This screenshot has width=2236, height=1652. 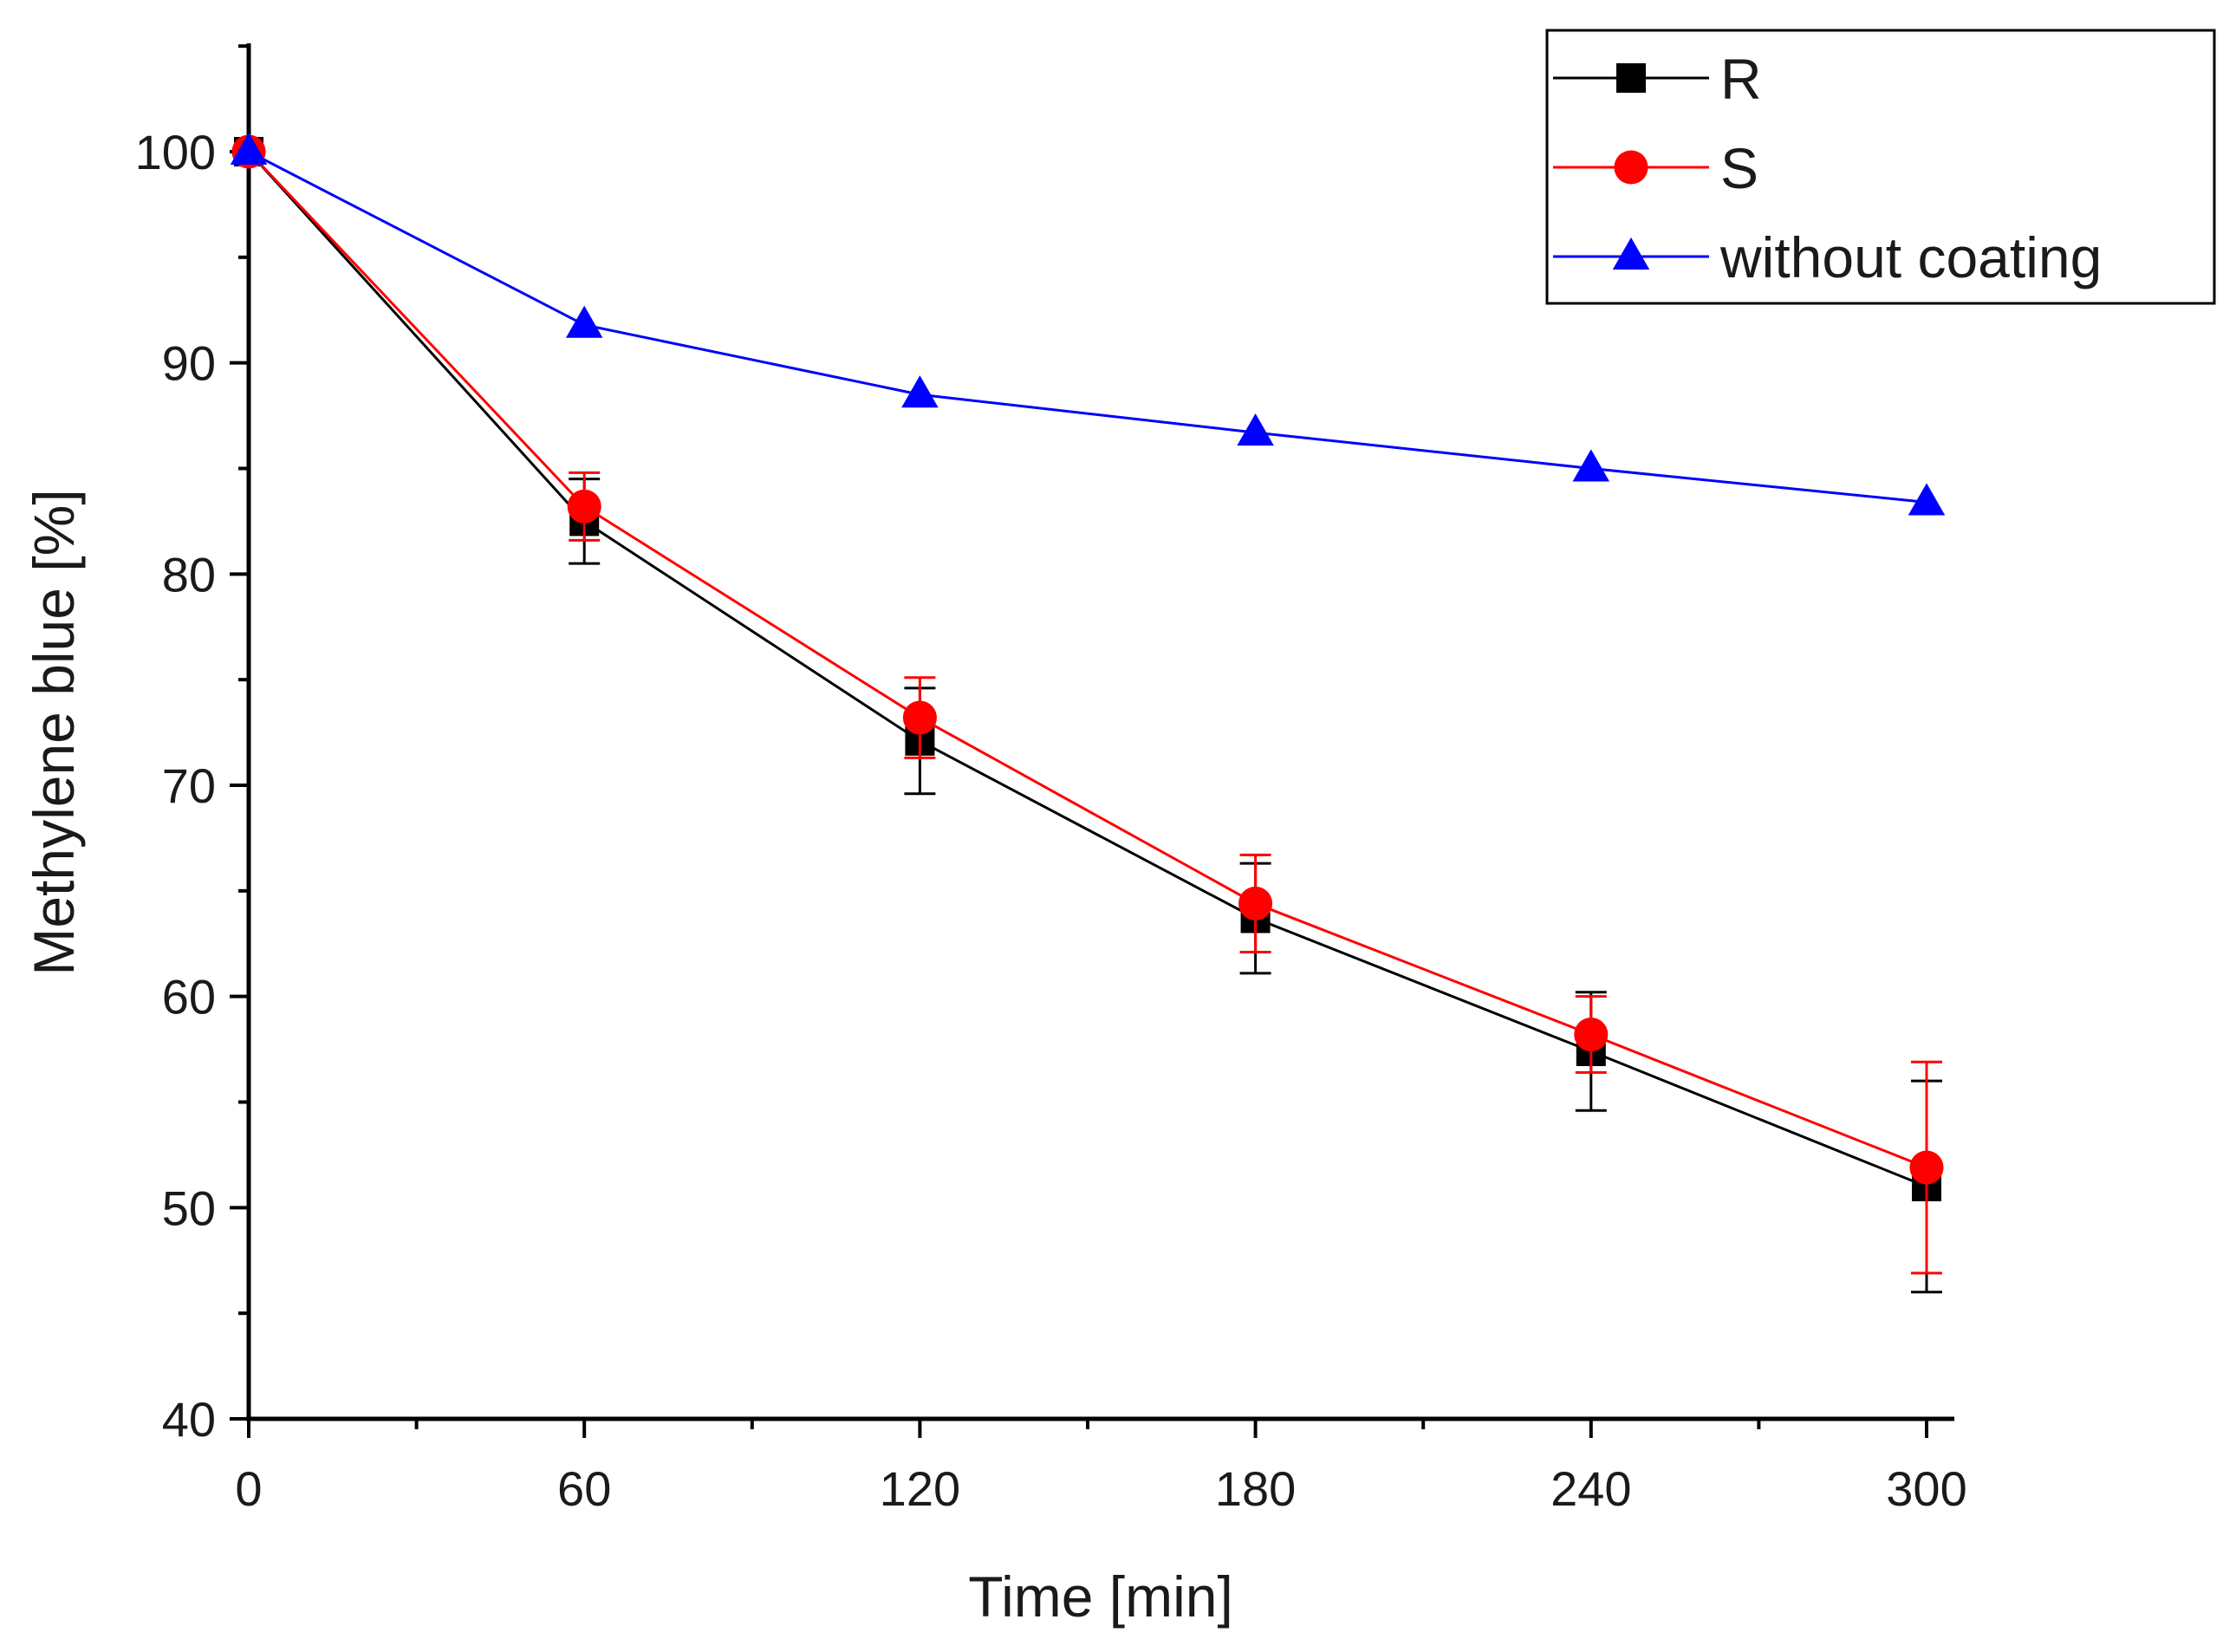 What do you see at coordinates (248, 1488) in the screenshot?
I see `x-tick-label: 0` at bounding box center [248, 1488].